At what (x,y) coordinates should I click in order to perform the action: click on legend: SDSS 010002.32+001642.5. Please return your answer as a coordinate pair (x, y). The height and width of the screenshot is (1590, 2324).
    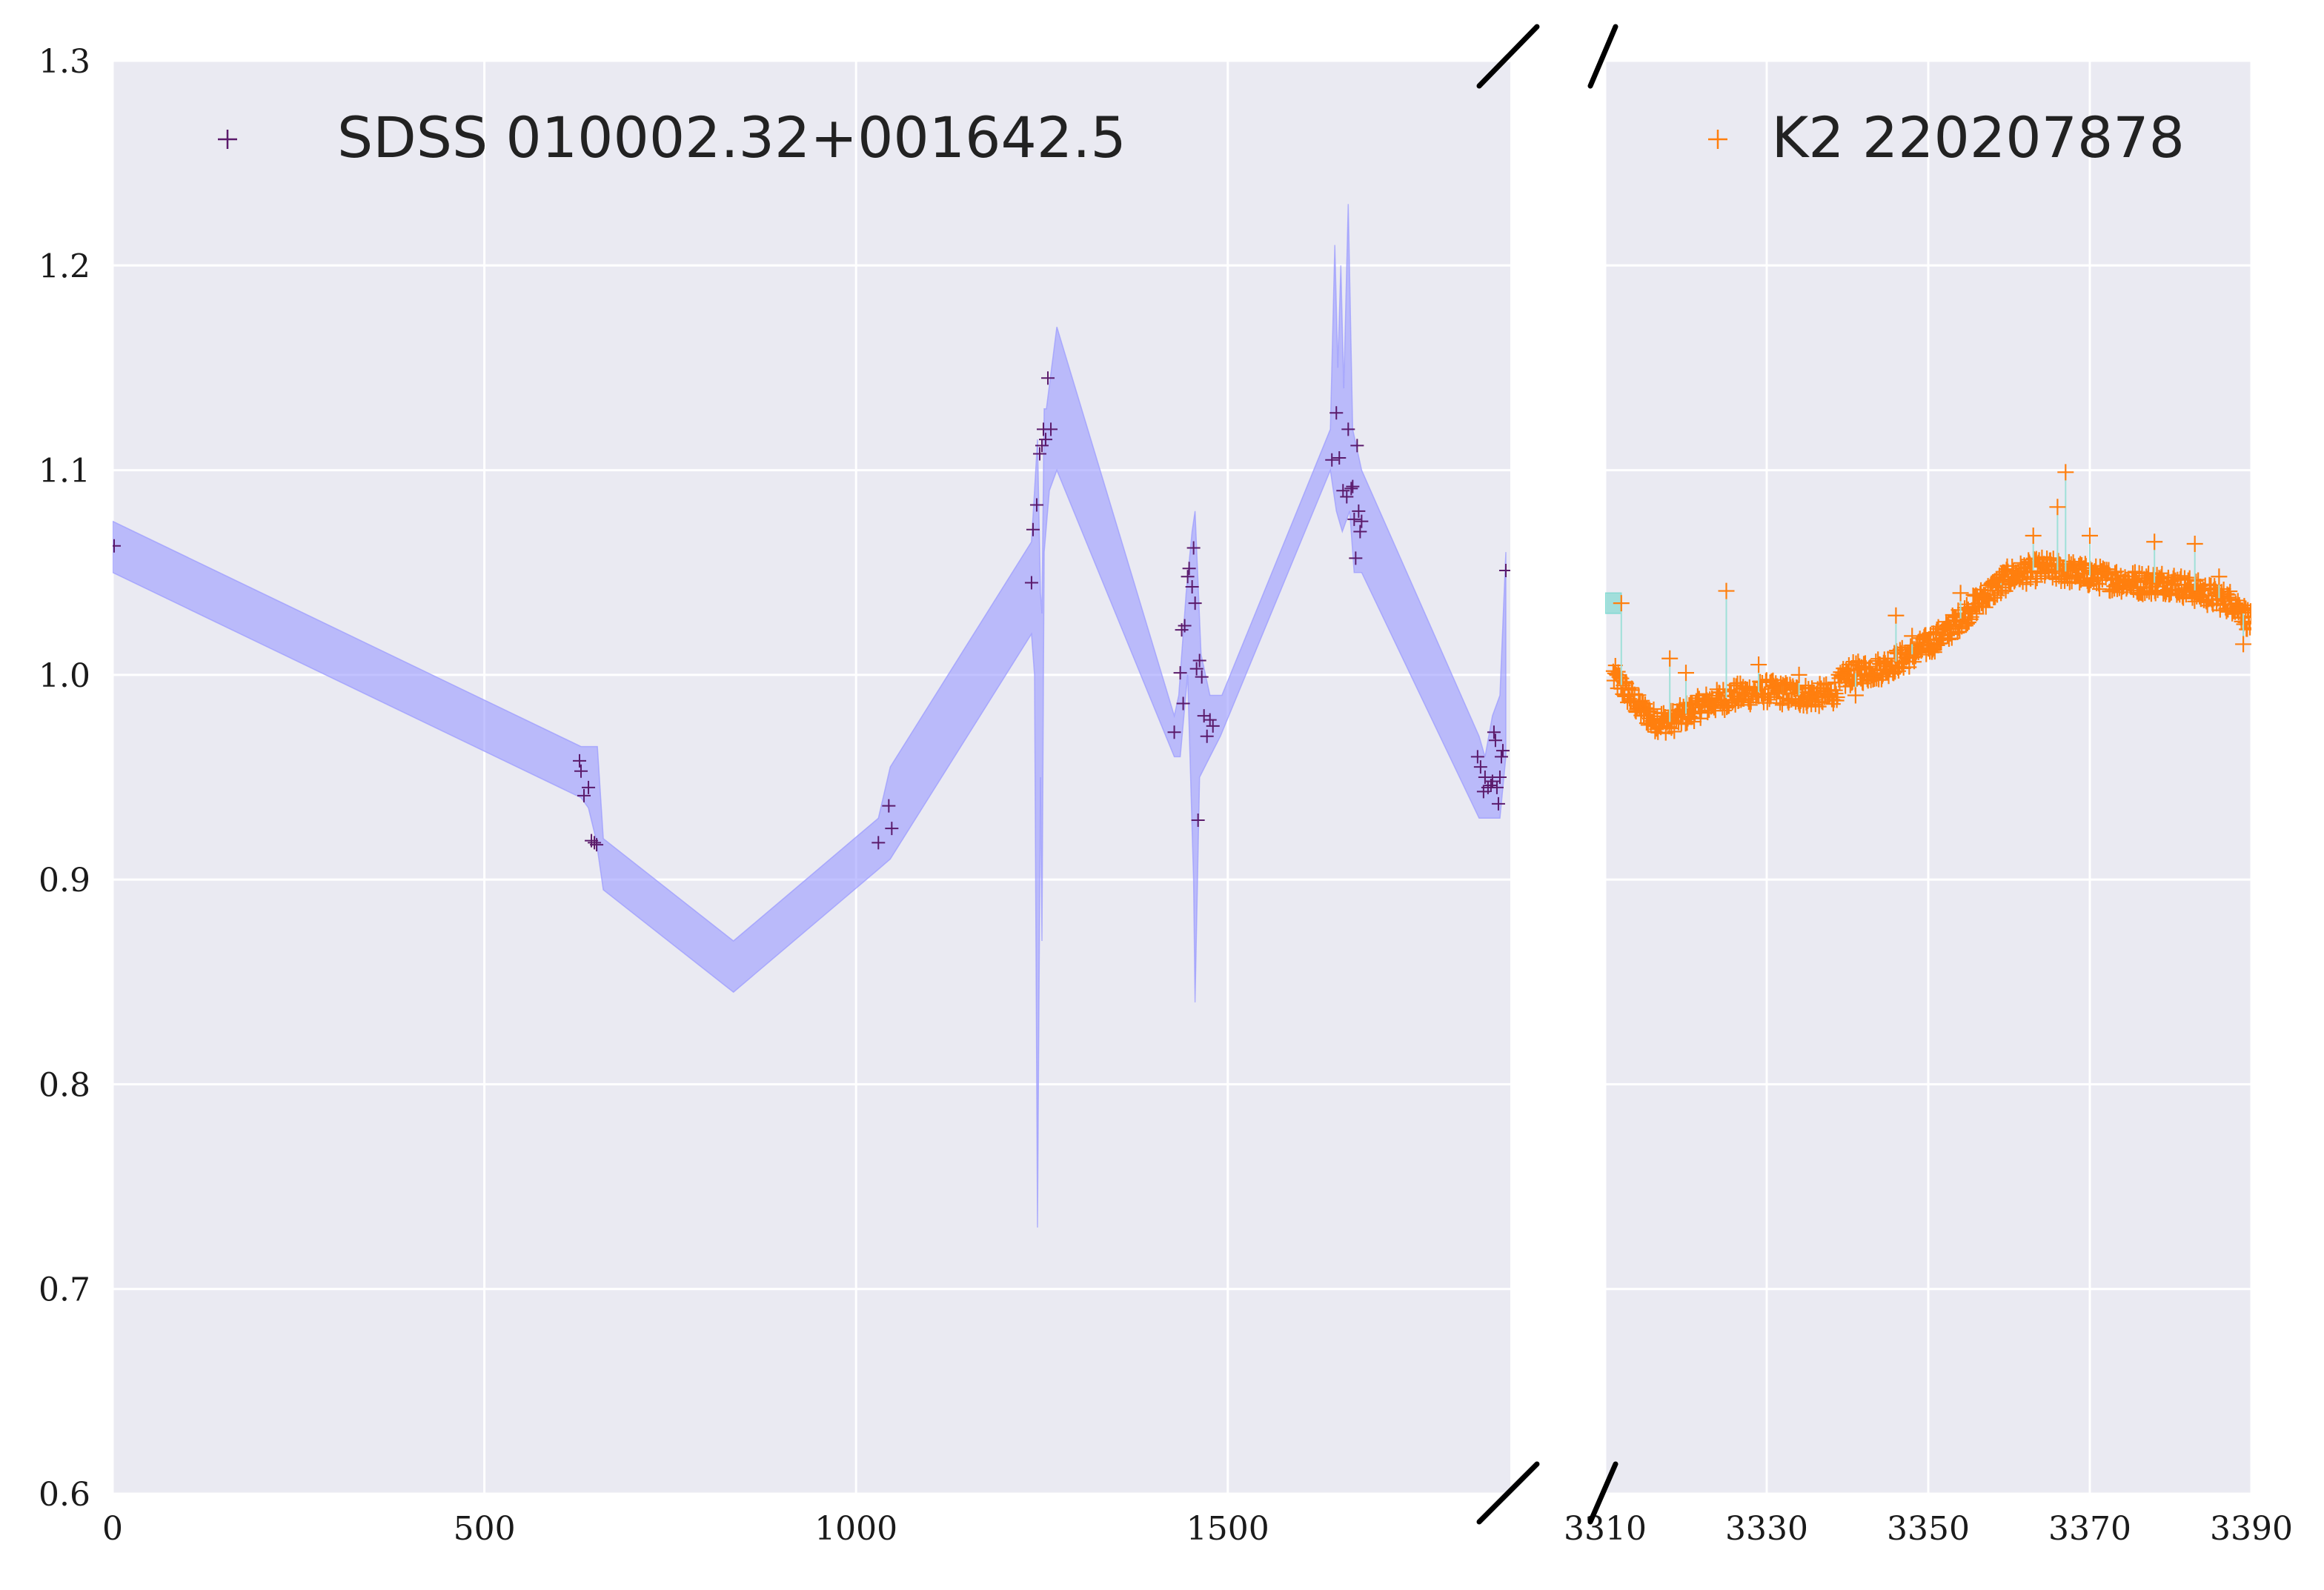
    Looking at the image, I should click on (672, 137).